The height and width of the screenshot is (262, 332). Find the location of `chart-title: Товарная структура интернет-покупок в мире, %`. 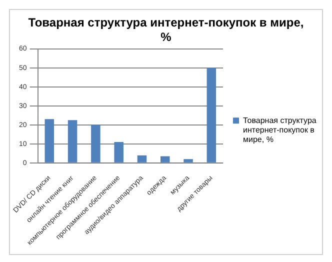

chart-title: Товарная структура интернет-покупок в мире, % is located at coordinates (166, 30).